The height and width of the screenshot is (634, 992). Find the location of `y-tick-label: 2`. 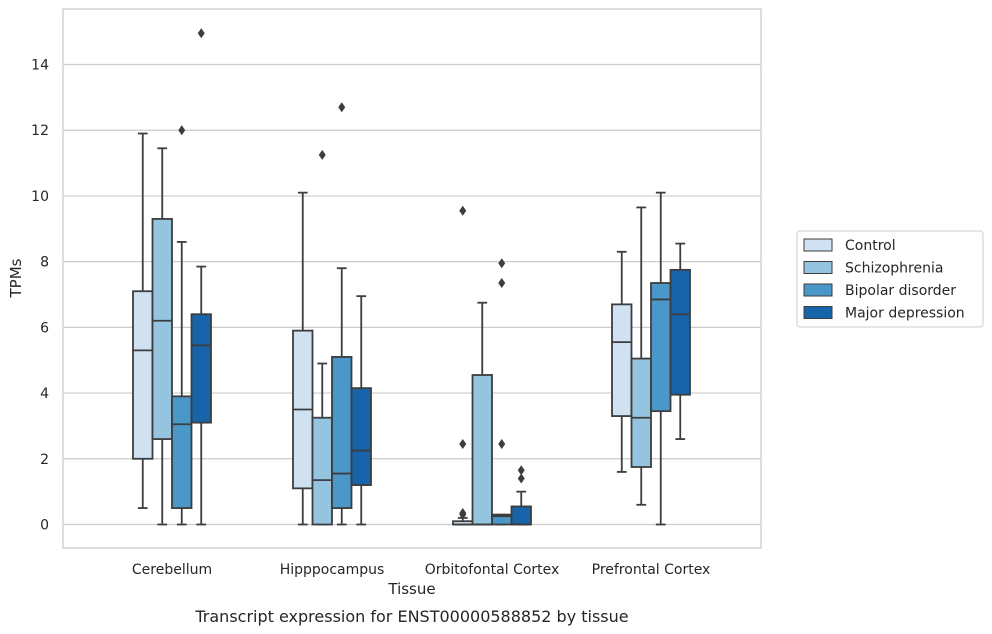

y-tick-label: 2 is located at coordinates (44, 460).